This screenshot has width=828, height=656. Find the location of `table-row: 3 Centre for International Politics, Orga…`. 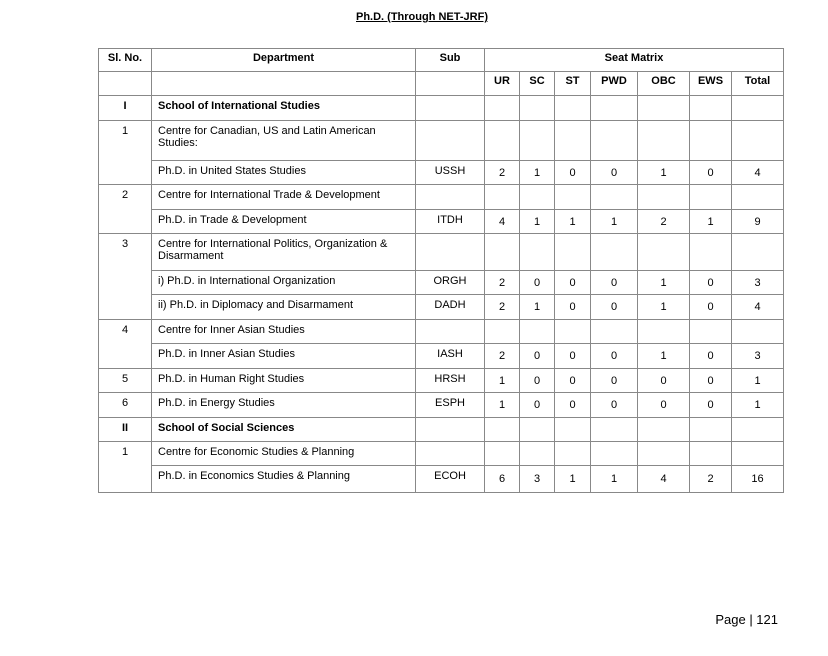

table-row: 3 Centre for International Politics, Orga… is located at coordinates (441, 276).